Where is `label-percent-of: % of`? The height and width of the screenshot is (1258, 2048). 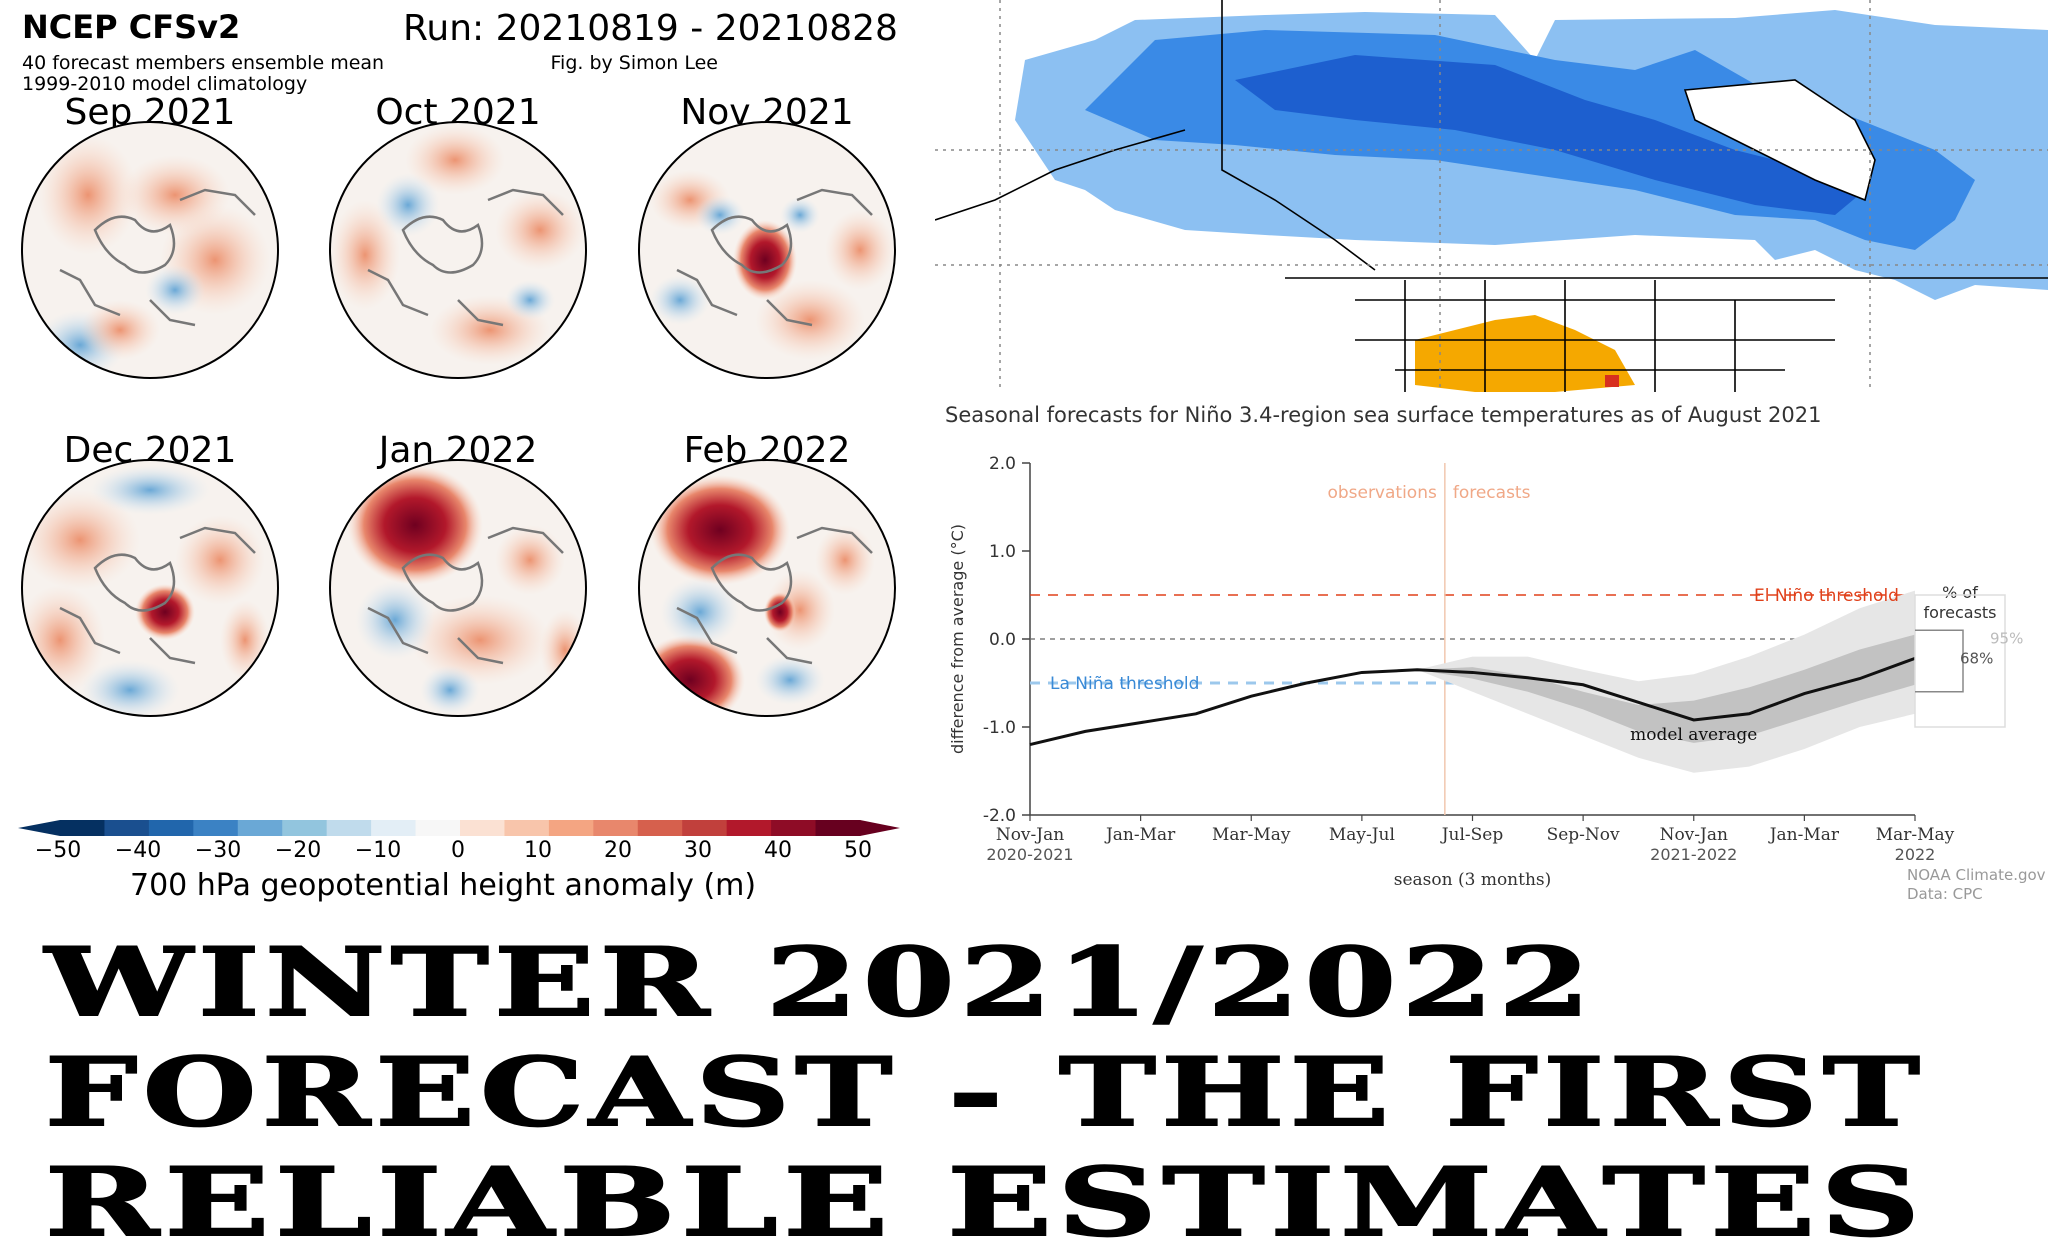 label-percent-of: % of is located at coordinates (1960, 592).